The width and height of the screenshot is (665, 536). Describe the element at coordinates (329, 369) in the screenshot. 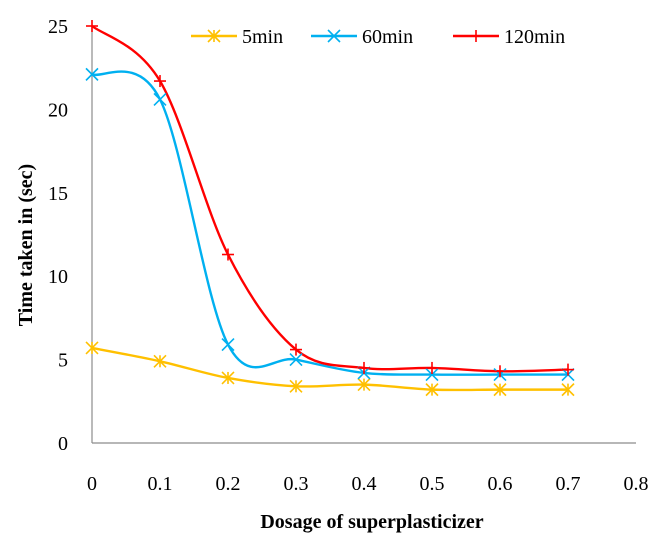

I see `series-line-5min` at that location.